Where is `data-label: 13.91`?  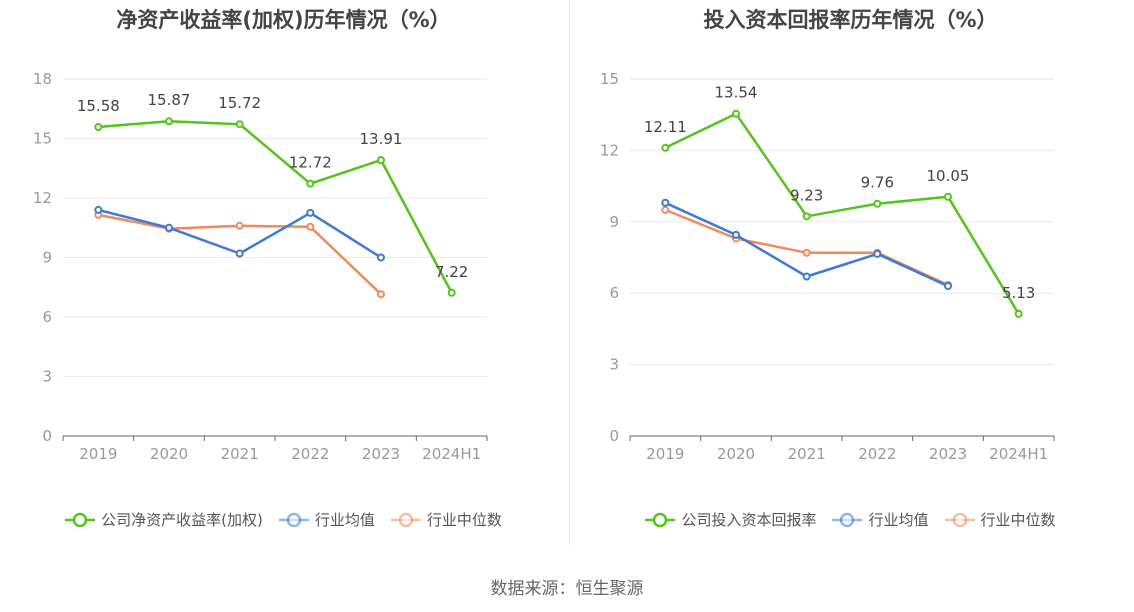 data-label: 13.91 is located at coordinates (381, 139).